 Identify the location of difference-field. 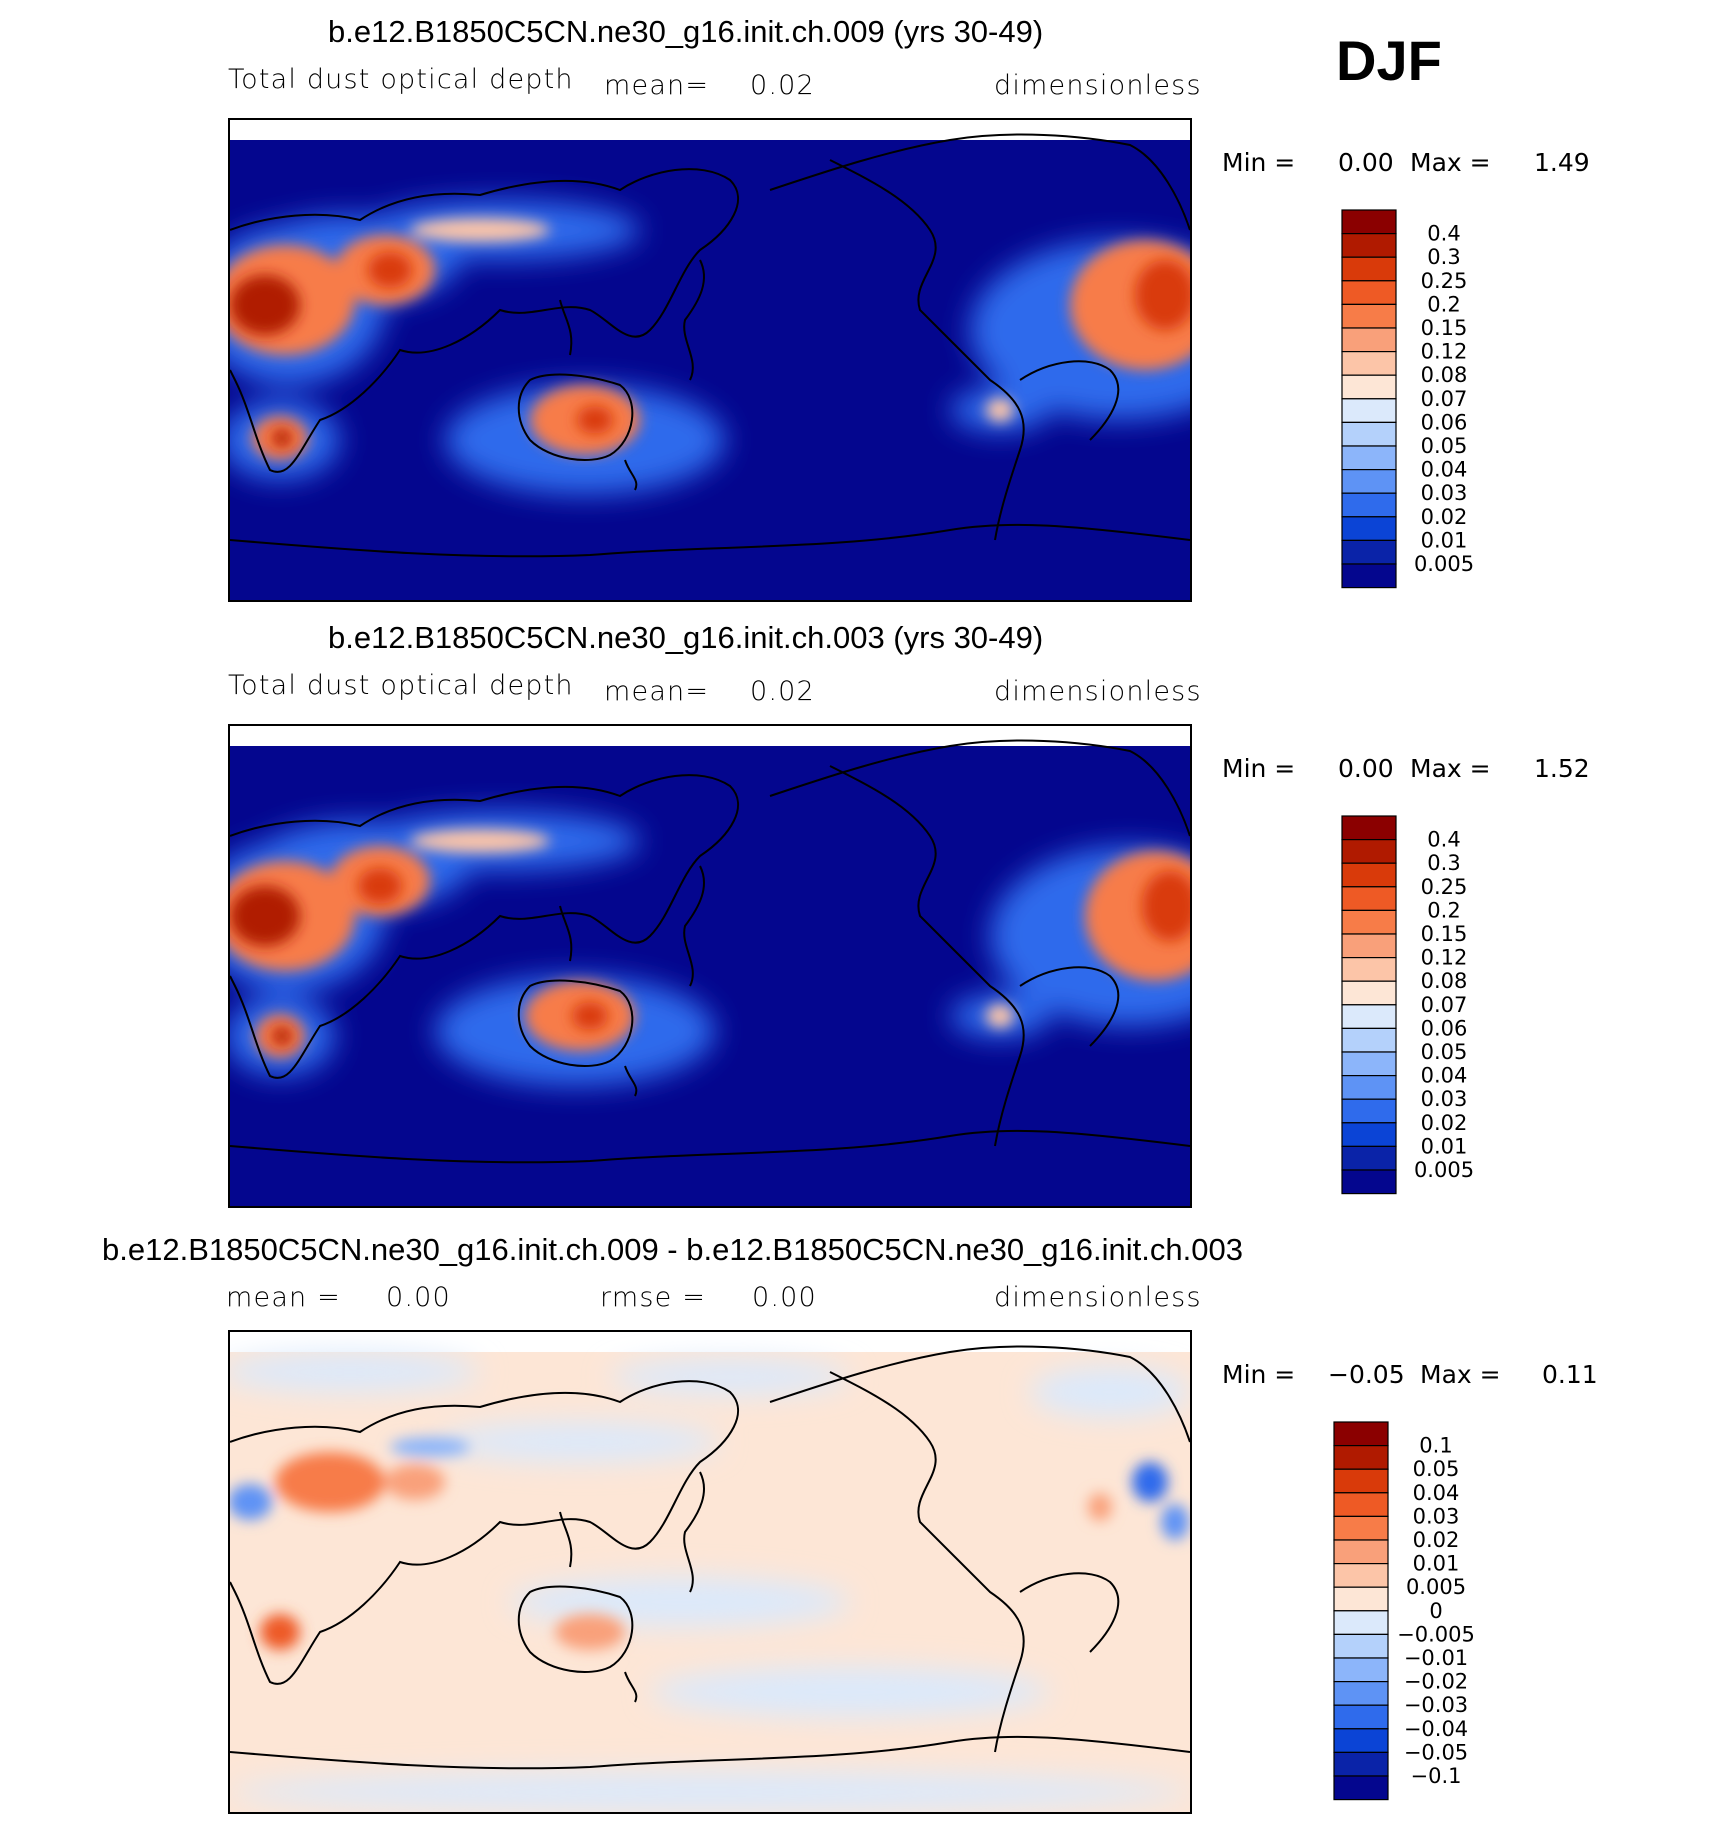
(710, 1582).